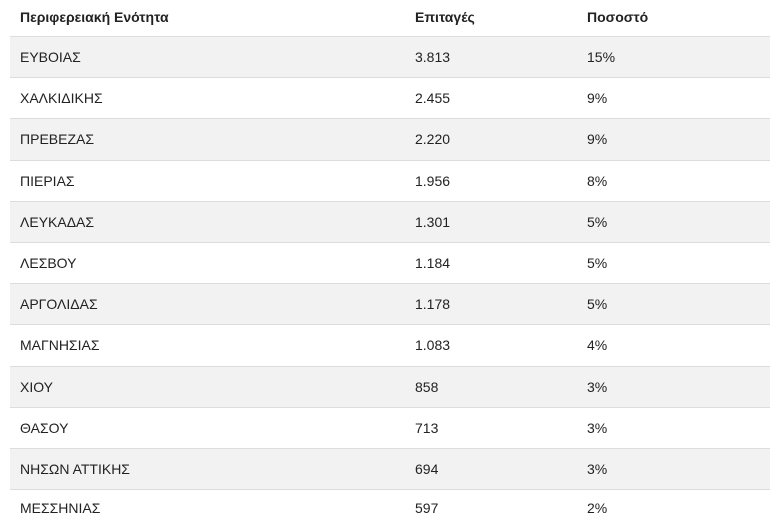 The image size is (771, 527). What do you see at coordinates (433, 345) in the screenshot?
I see `cell-checks: 1.083` at bounding box center [433, 345].